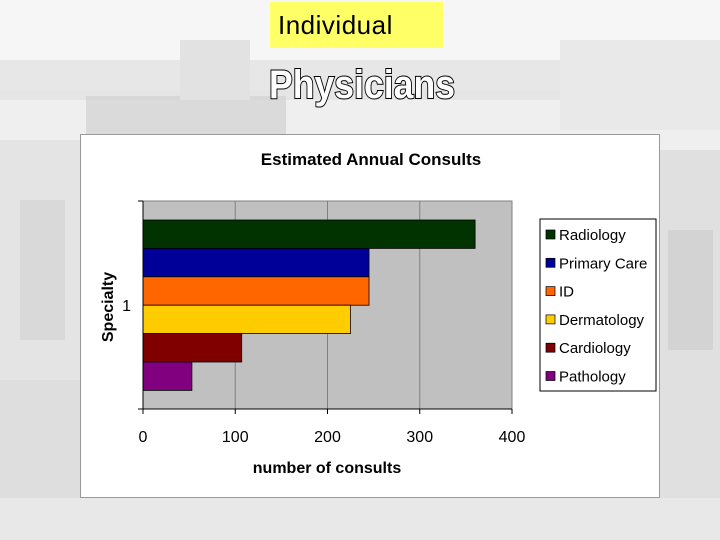  What do you see at coordinates (566, 292) in the screenshot?
I see `legend-label: ID` at bounding box center [566, 292].